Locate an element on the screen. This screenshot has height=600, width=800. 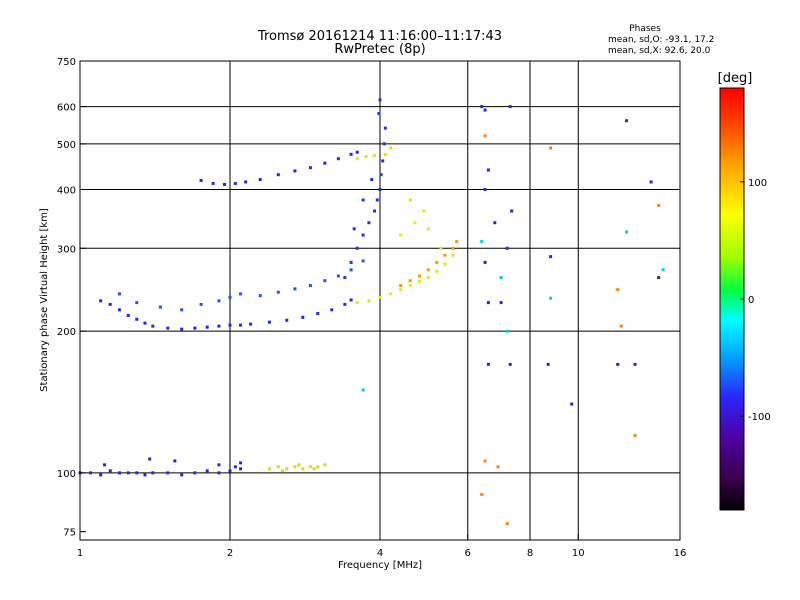
x-axis-label: Frequency [MHz] is located at coordinates (380, 565).